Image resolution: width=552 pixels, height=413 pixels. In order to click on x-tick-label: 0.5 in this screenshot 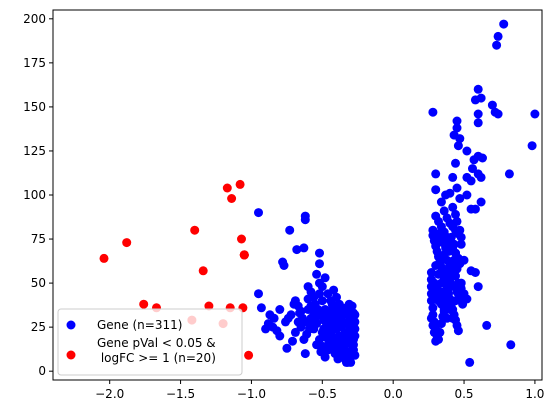, I will do `click(463, 394)`.